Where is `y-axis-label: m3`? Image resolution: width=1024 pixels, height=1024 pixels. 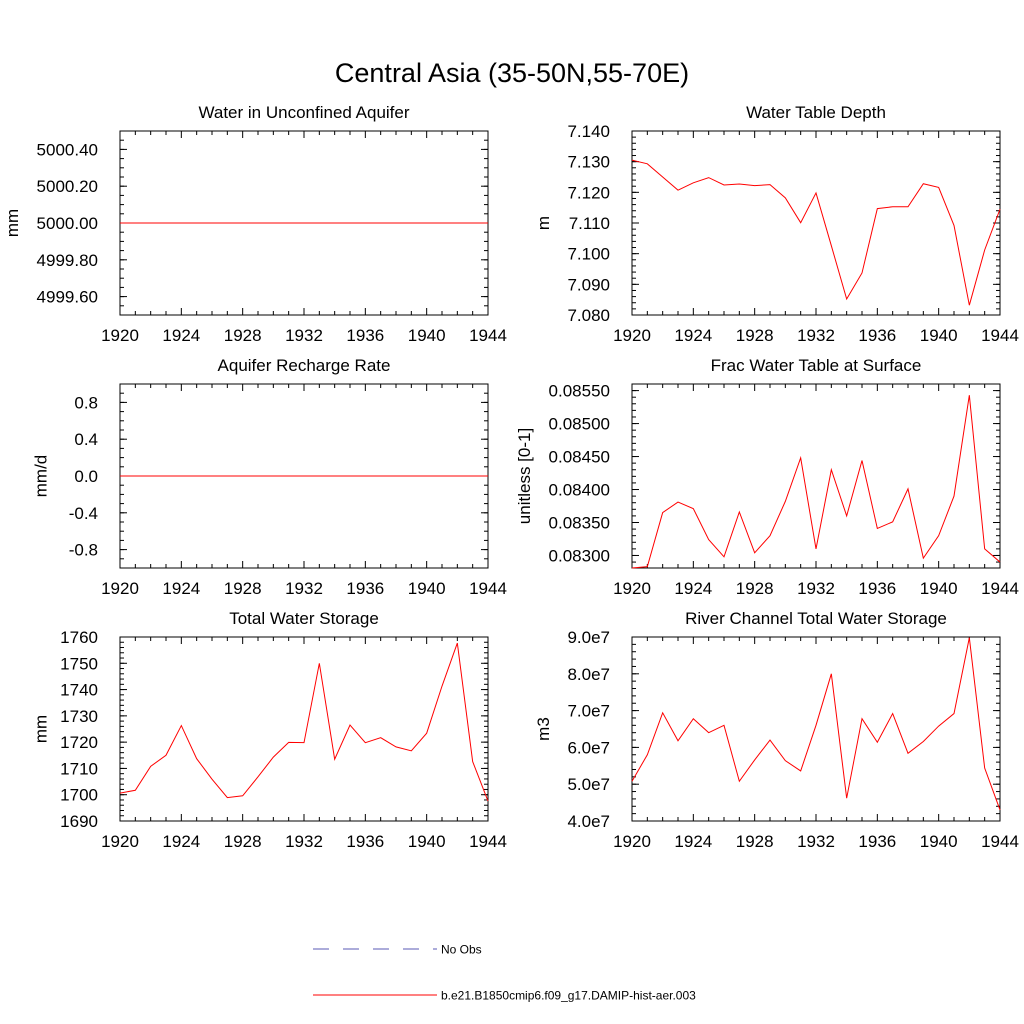 y-axis-label: m3 is located at coordinates (543, 729).